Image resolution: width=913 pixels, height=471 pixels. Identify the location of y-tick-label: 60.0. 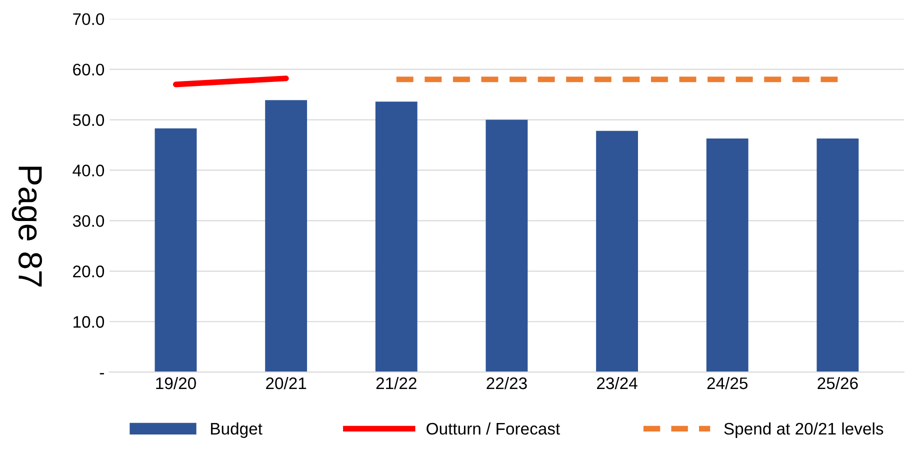
(88, 70).